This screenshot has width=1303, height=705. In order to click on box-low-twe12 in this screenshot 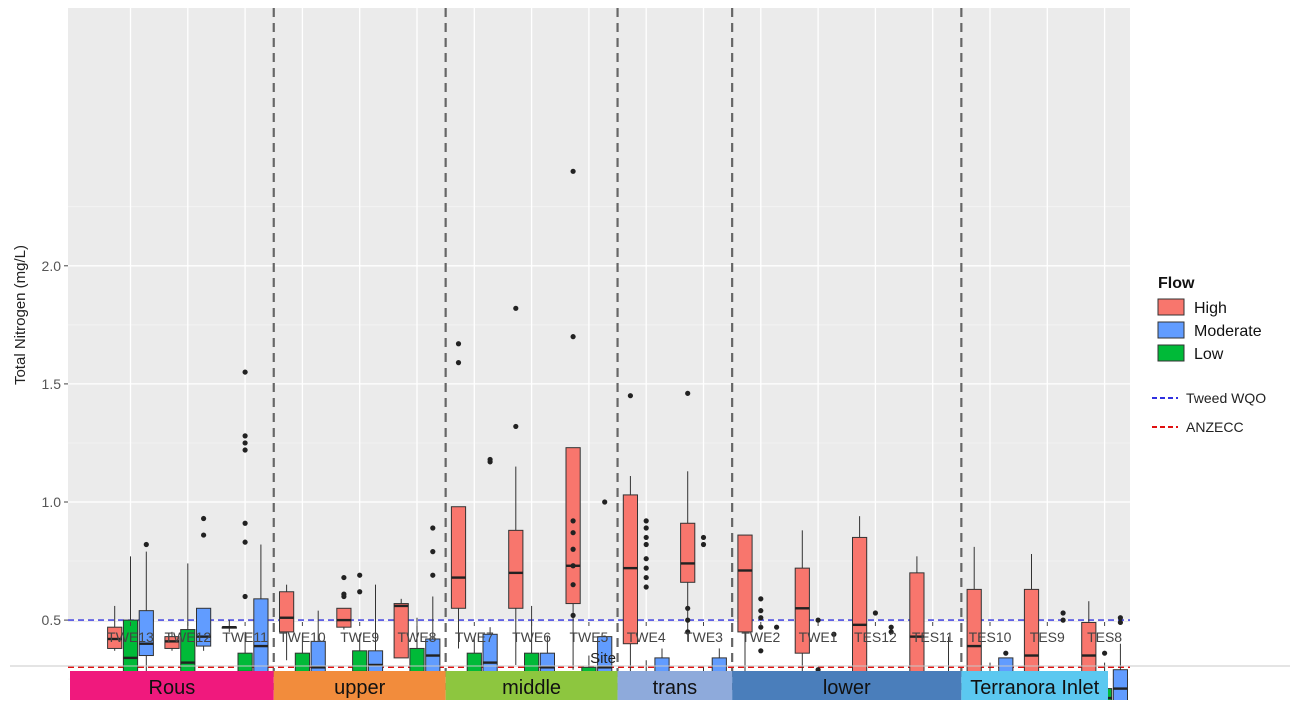, I will do `click(188, 625)`.